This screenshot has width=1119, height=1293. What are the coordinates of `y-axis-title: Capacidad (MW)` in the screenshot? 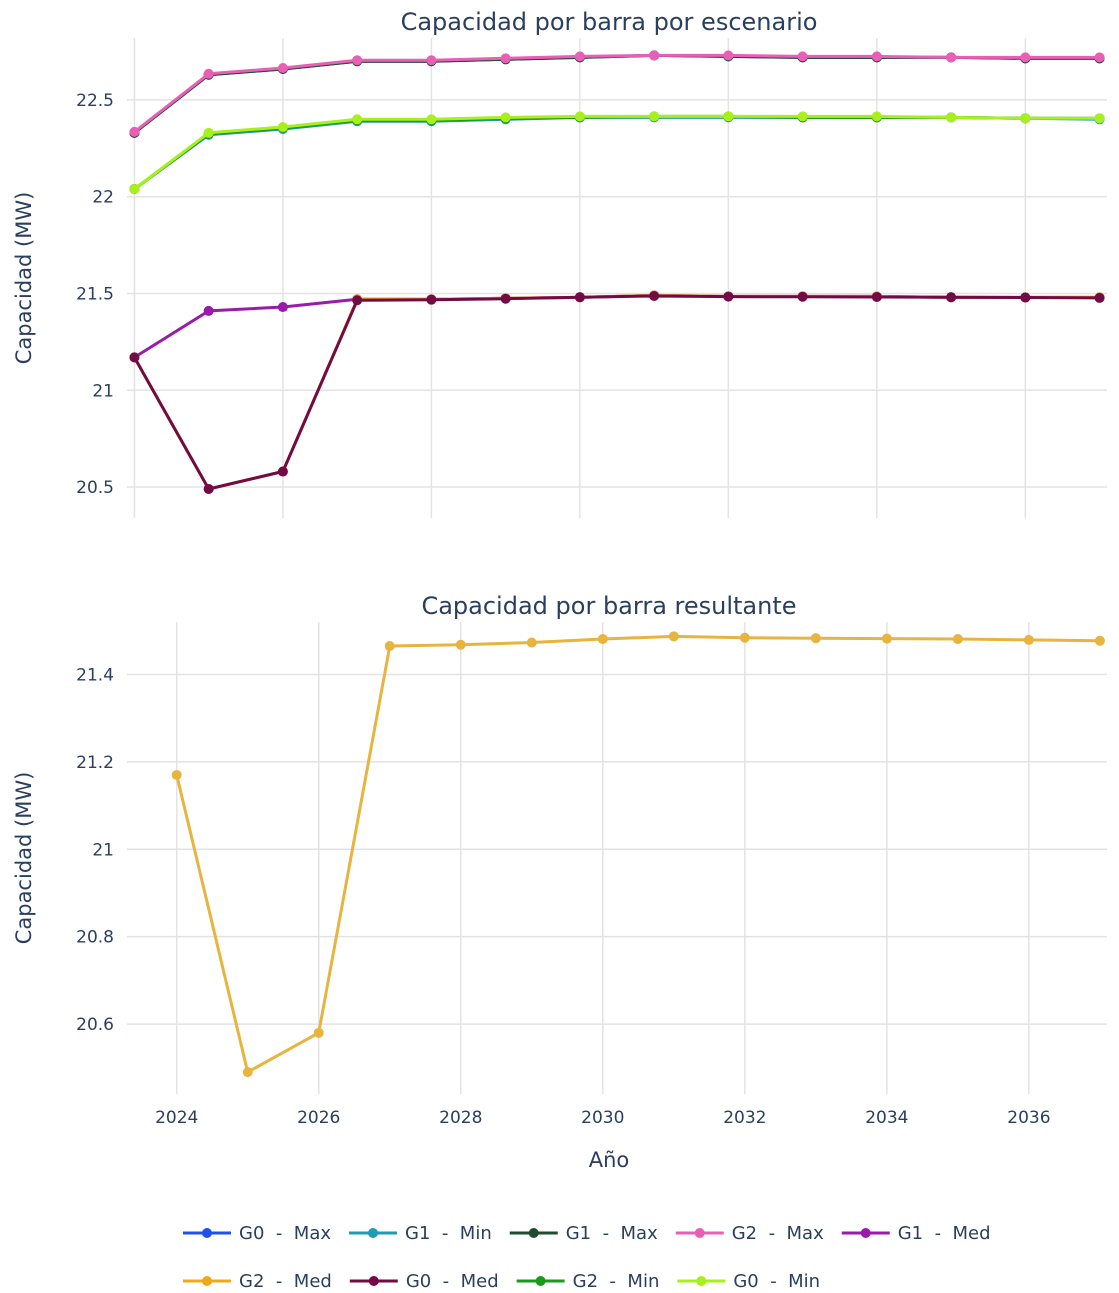 It's located at (24, 858).